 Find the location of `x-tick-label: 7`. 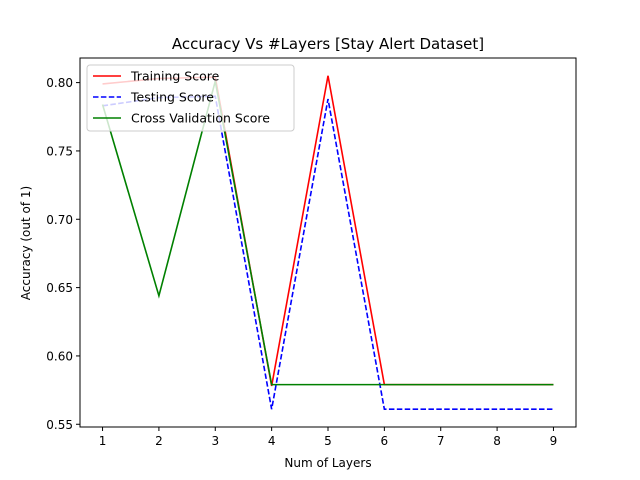

x-tick-label: 7 is located at coordinates (441, 441).